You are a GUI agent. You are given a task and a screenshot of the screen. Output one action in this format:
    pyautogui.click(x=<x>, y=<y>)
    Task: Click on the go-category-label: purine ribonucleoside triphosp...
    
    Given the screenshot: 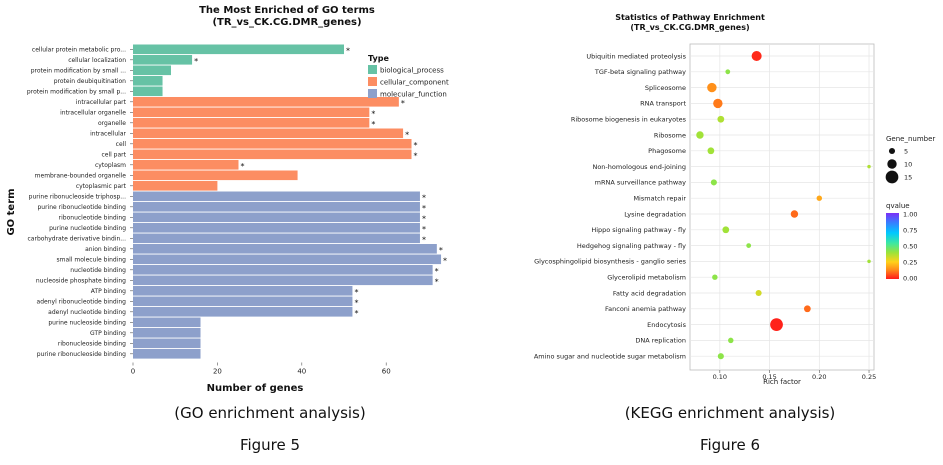 What is the action you would take?
    pyautogui.click(x=77, y=197)
    